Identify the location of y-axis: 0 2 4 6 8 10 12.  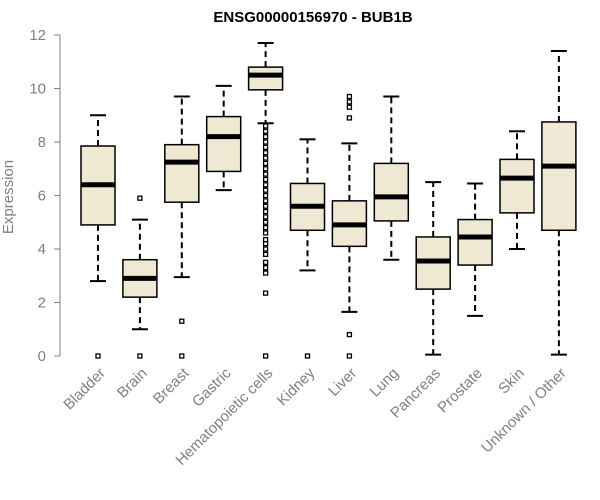
(45, 196).